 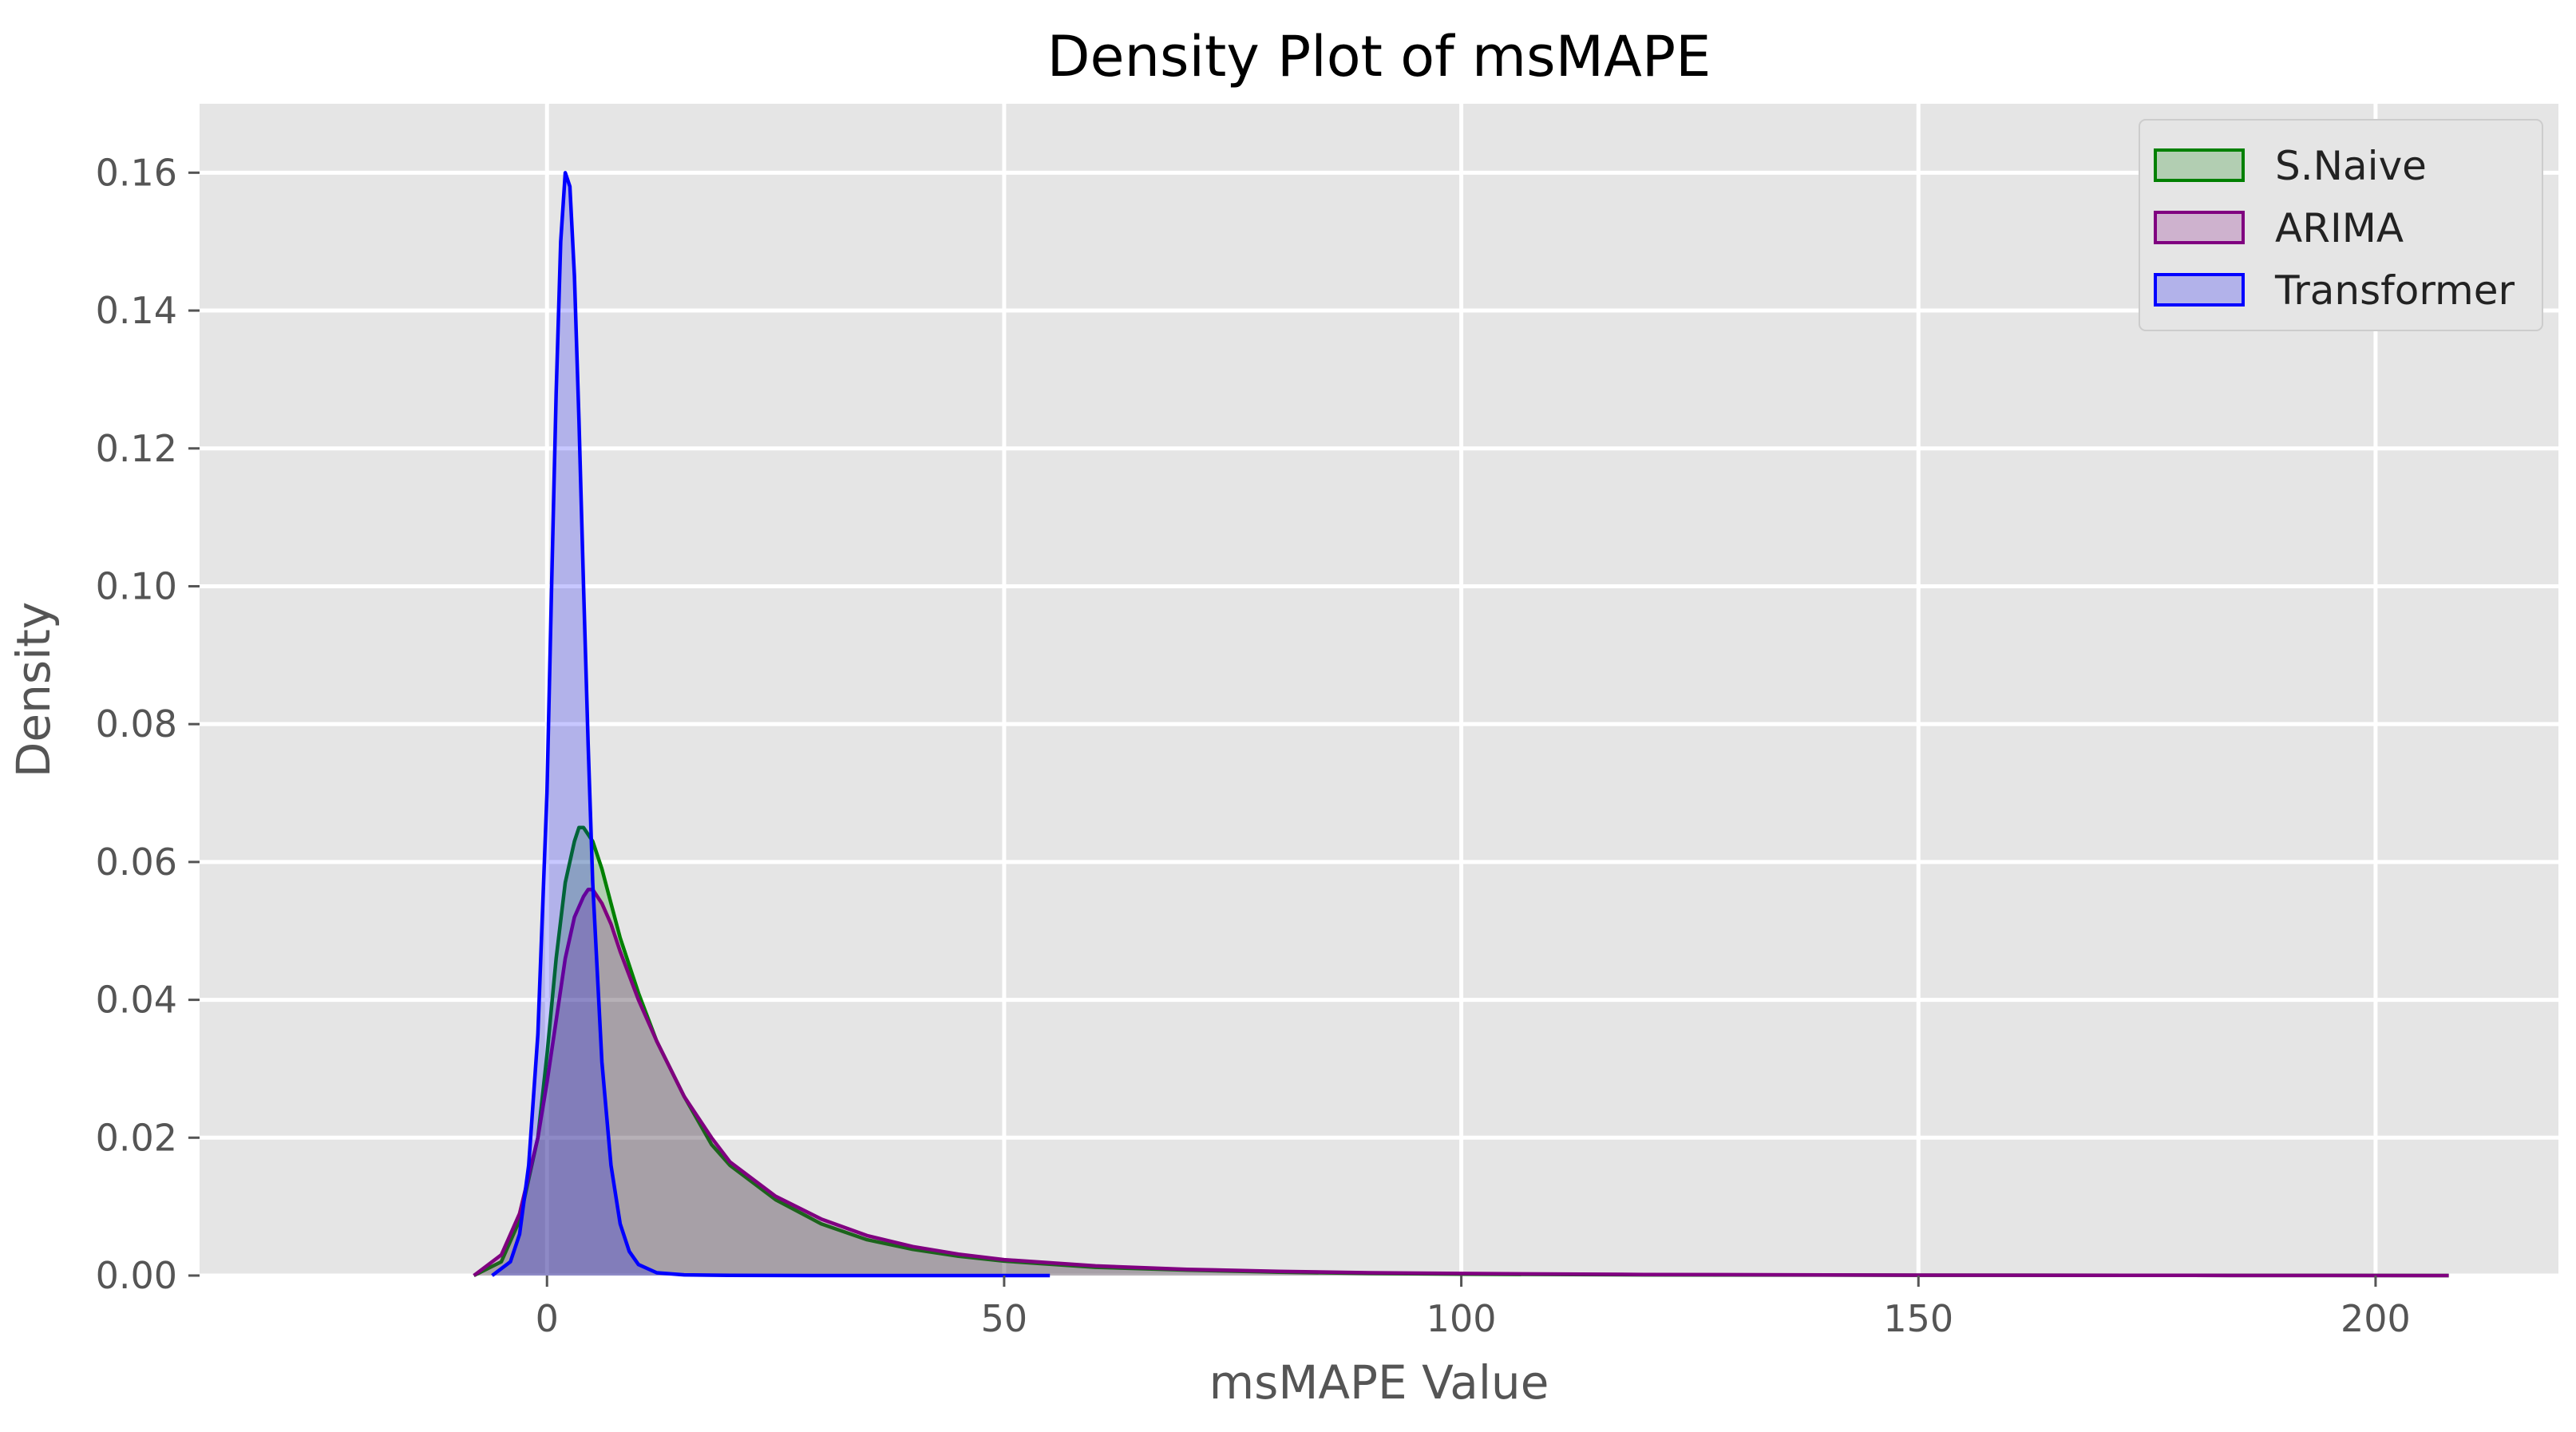 What do you see at coordinates (1005, 1318) in the screenshot?
I see `x-tick-label: 50` at bounding box center [1005, 1318].